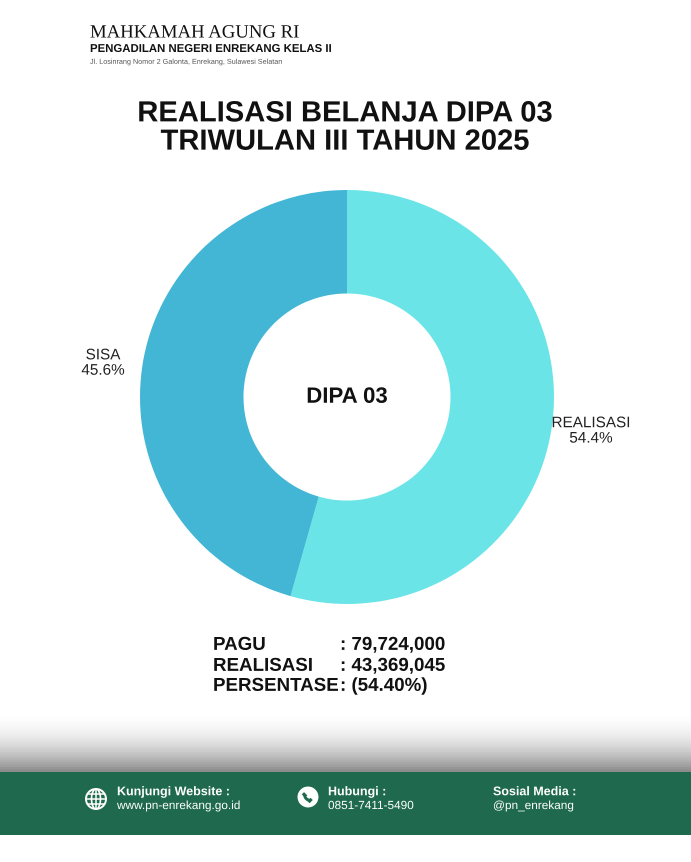 The image size is (691, 862). What do you see at coordinates (210, 48) in the screenshot?
I see `text: PENGADILAN NEGERI ENREKANG KELAS II` at bounding box center [210, 48].